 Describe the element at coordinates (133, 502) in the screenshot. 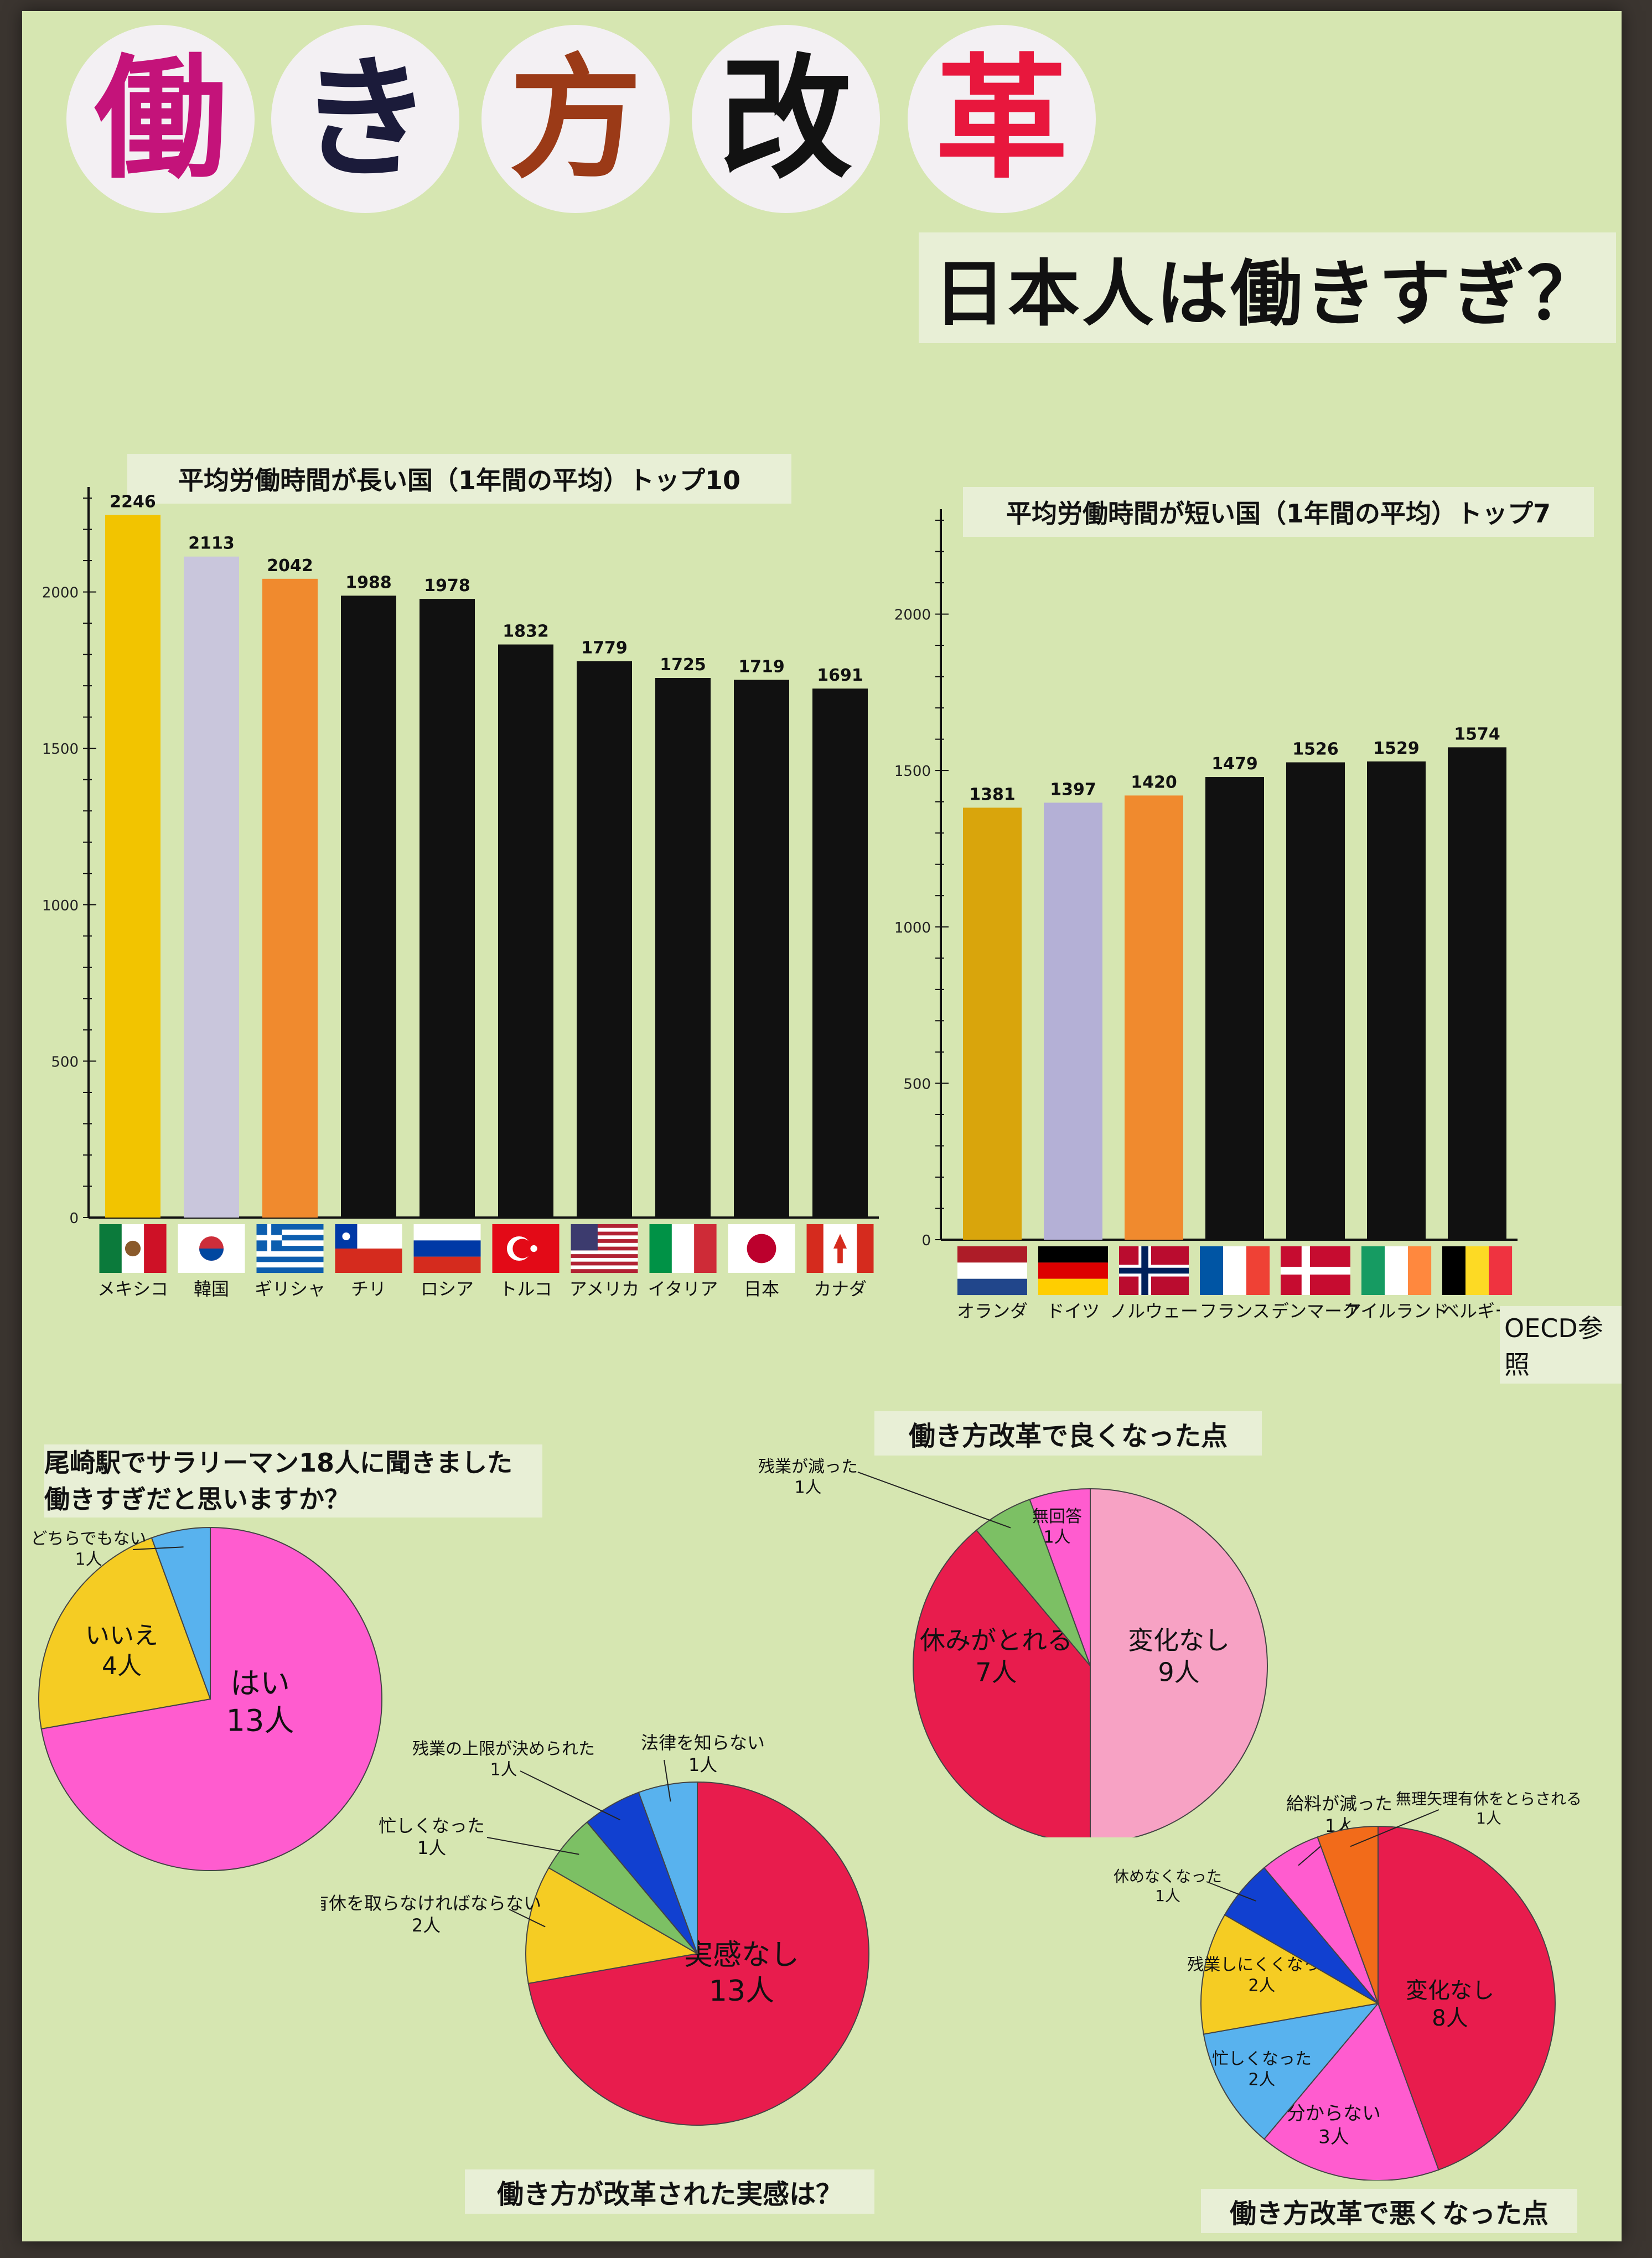

I see `bar-value-label: 2246` at that location.